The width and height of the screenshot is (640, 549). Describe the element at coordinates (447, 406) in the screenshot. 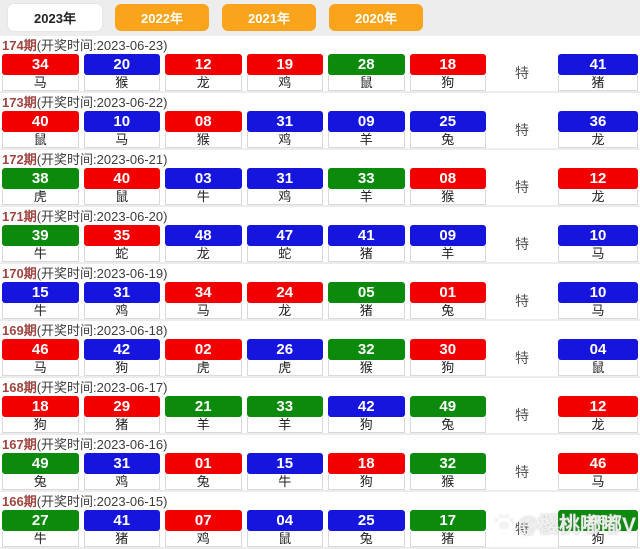

I see `ball-number: 49` at that location.